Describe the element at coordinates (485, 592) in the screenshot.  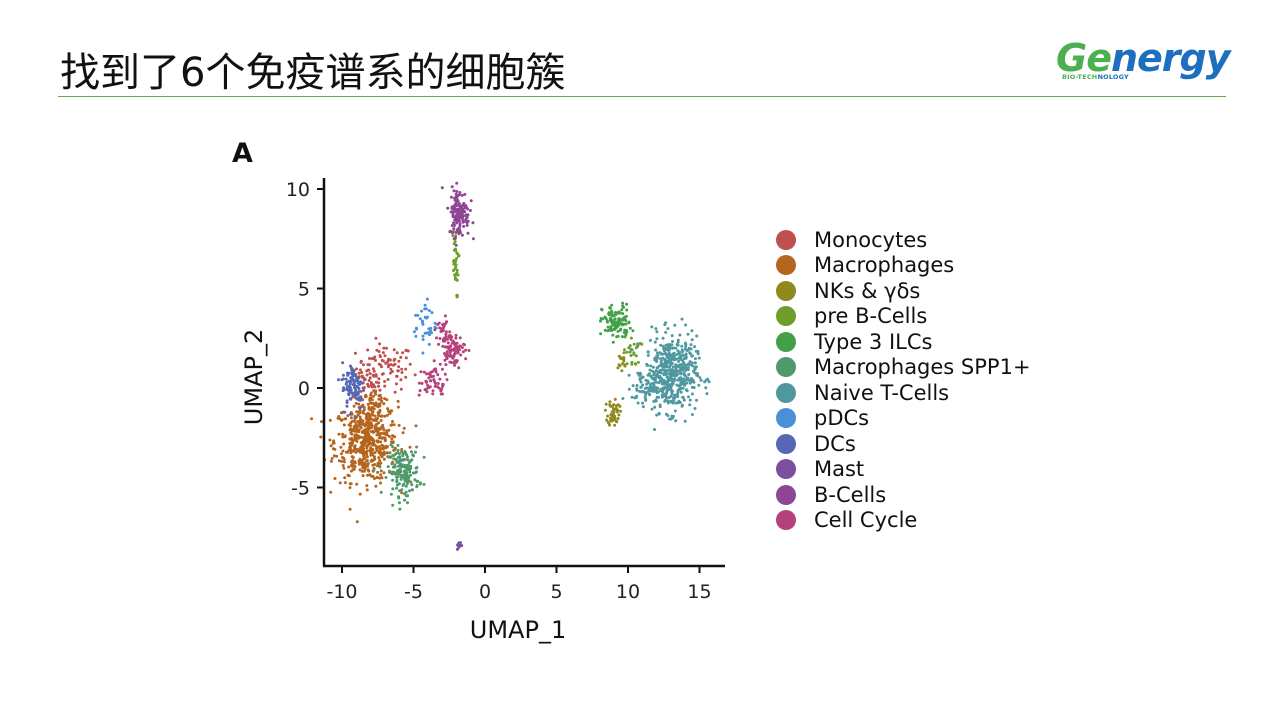
I see `x-tick-label: 0` at that location.